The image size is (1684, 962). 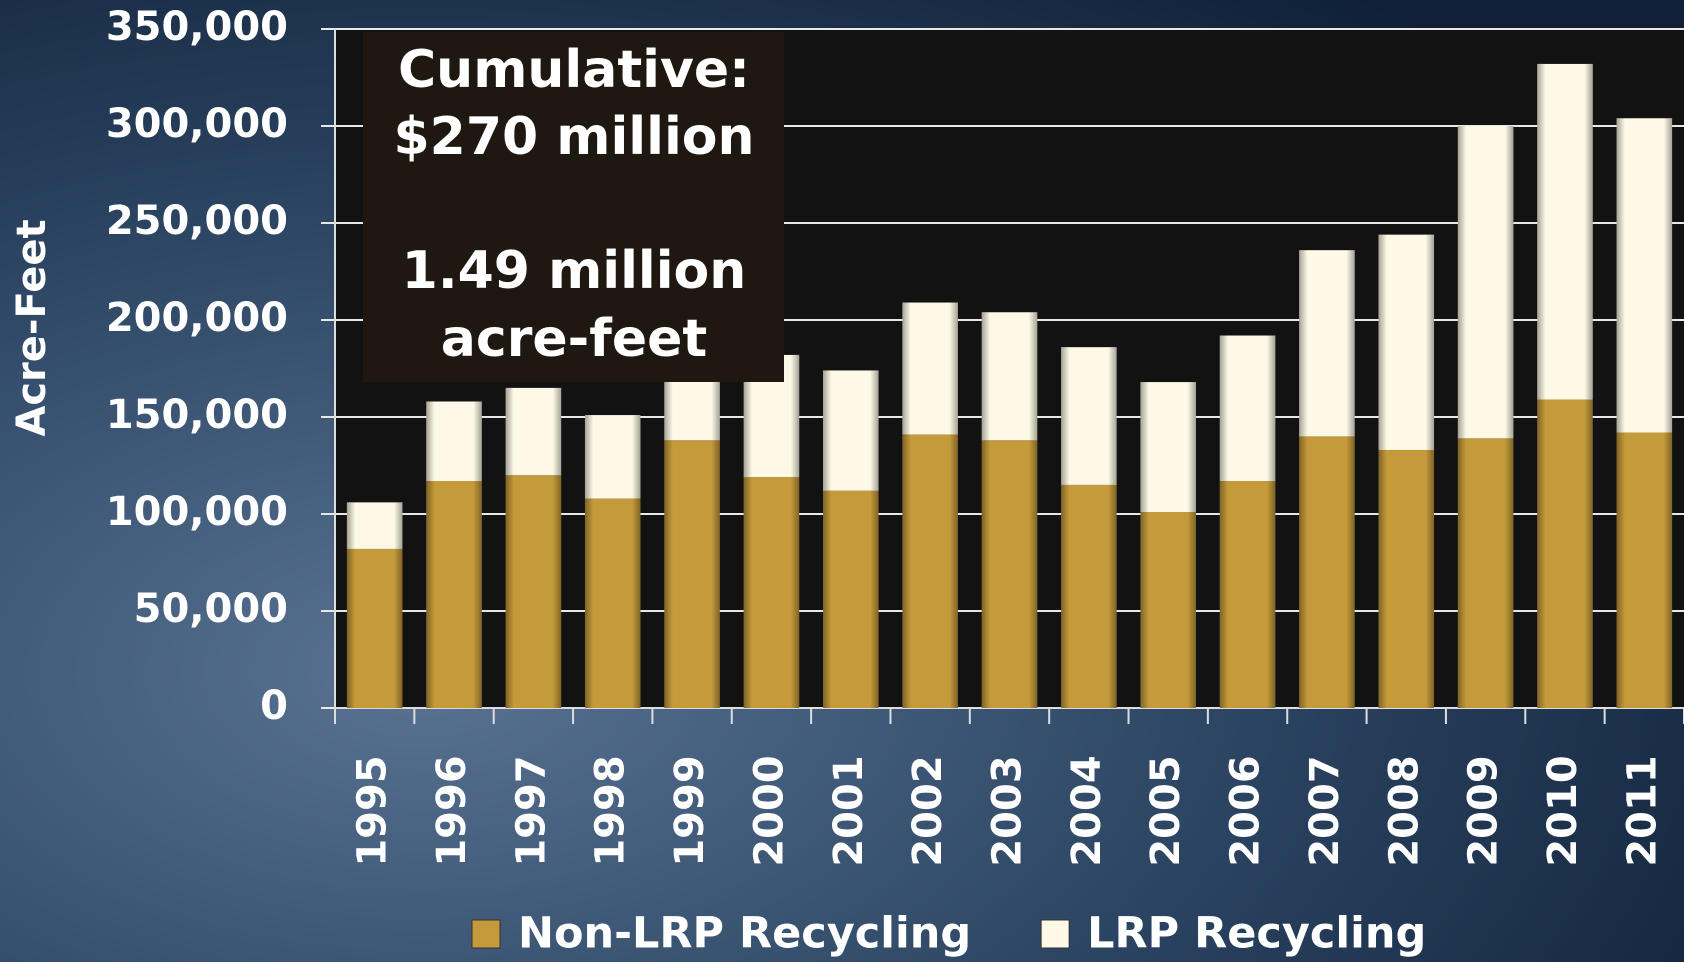 What do you see at coordinates (1246, 810) in the screenshot?
I see `x-tick-label: 2006` at bounding box center [1246, 810].